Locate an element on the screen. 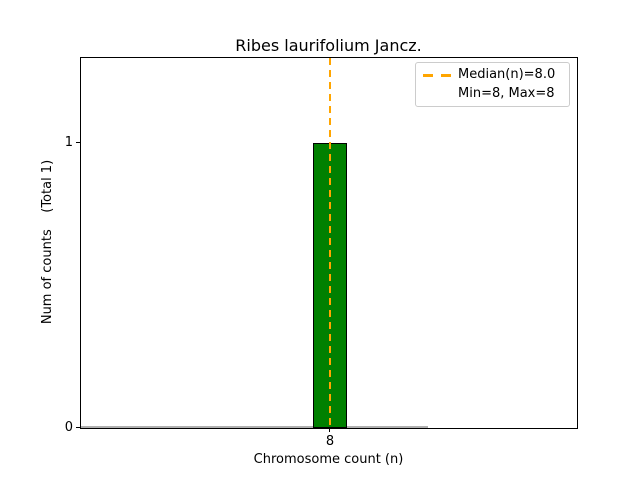 The width and height of the screenshot is (640, 480). median-line-legend-swatch is located at coordinates (437, 75).